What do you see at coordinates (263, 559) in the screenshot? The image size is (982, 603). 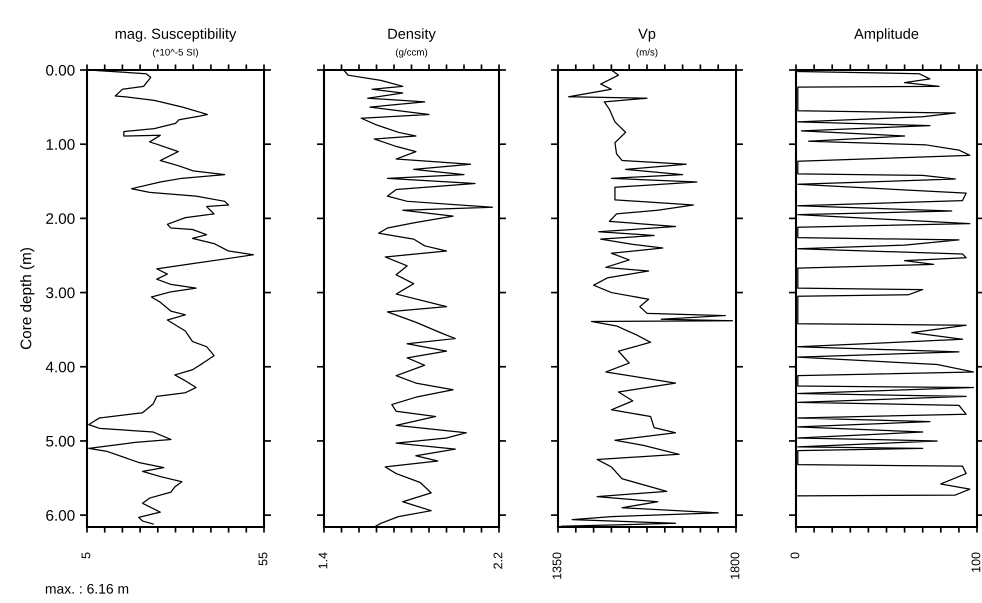 I see `x-tick-label: 55` at bounding box center [263, 559].